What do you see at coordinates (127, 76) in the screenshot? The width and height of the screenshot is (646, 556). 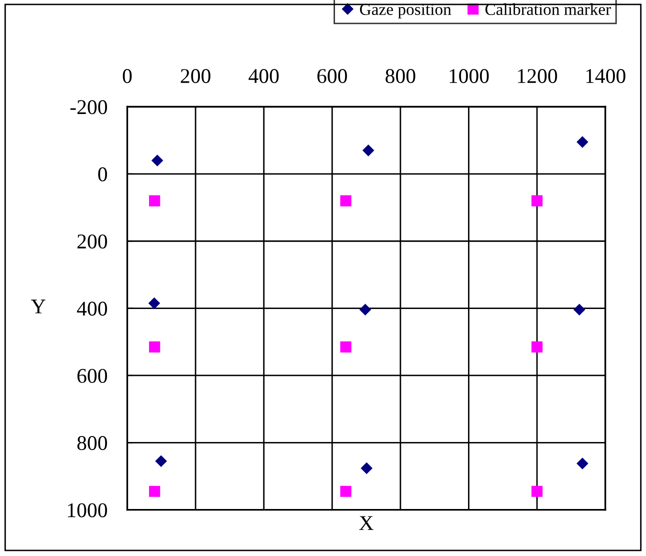 I see `x-tick-label: 0` at bounding box center [127, 76].